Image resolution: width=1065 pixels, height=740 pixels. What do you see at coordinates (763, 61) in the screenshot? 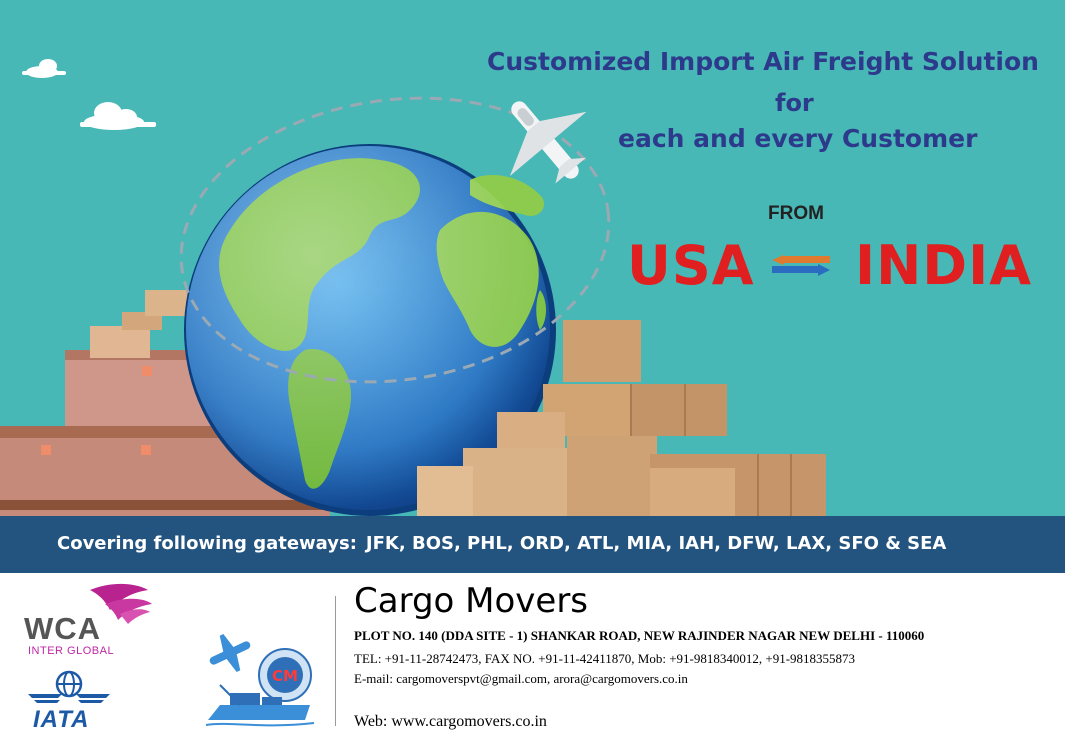
I see `headline-line-1: Customized Import Air Freight Solution` at bounding box center [763, 61].